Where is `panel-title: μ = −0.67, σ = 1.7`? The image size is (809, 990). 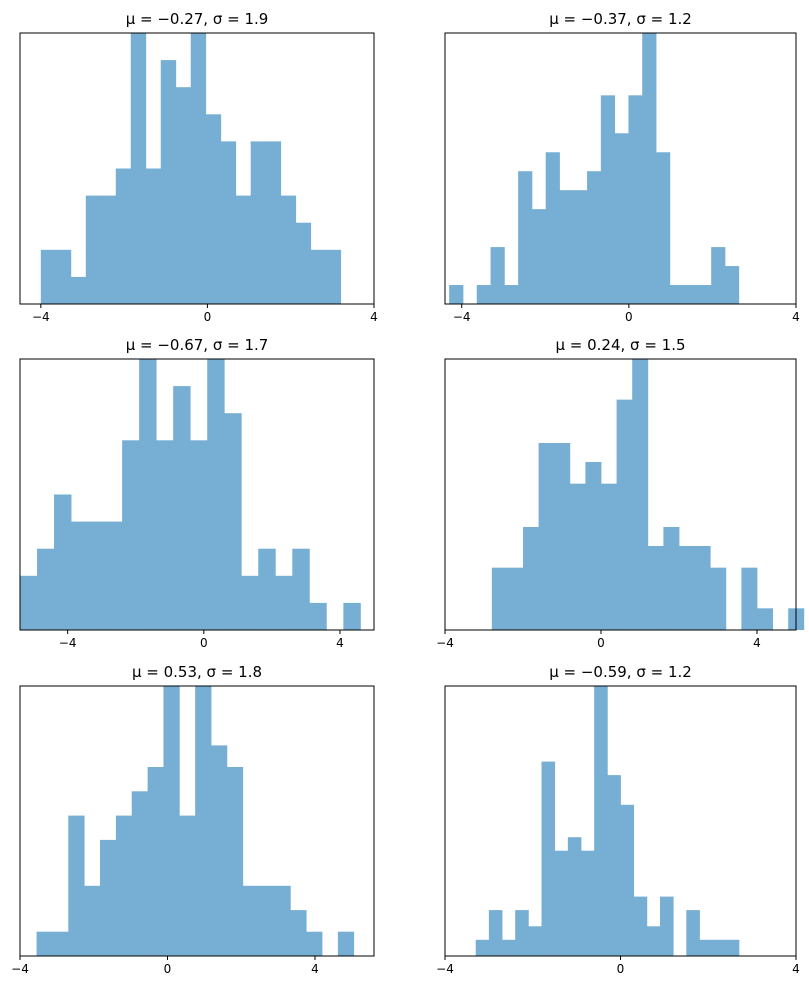 panel-title: μ = −0.67, σ = 1.7 is located at coordinates (197, 345).